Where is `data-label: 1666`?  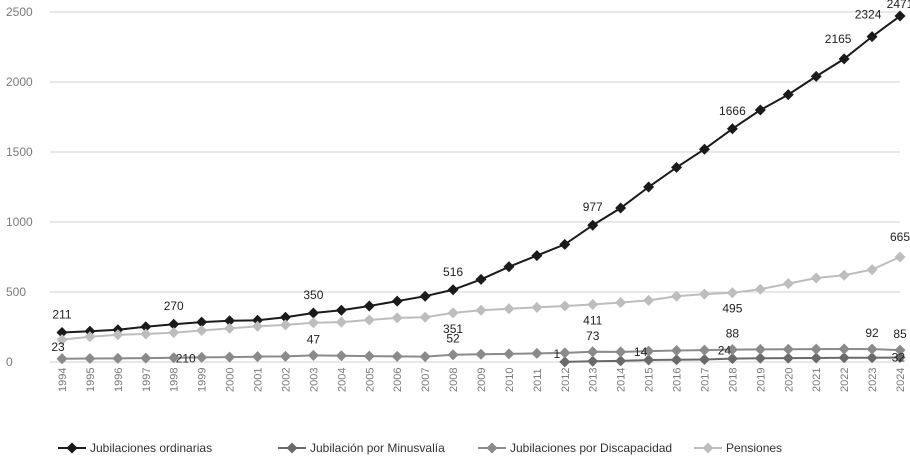
data-label: 1666 is located at coordinates (732, 111).